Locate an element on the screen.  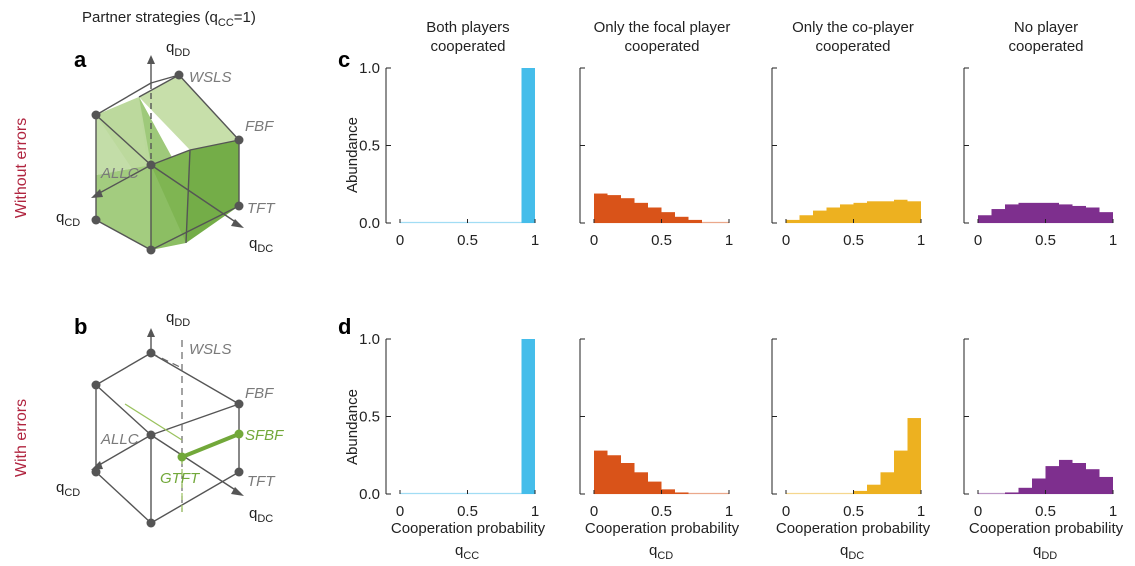
row-label-with-errors: With errors is located at coordinates (21, 438).